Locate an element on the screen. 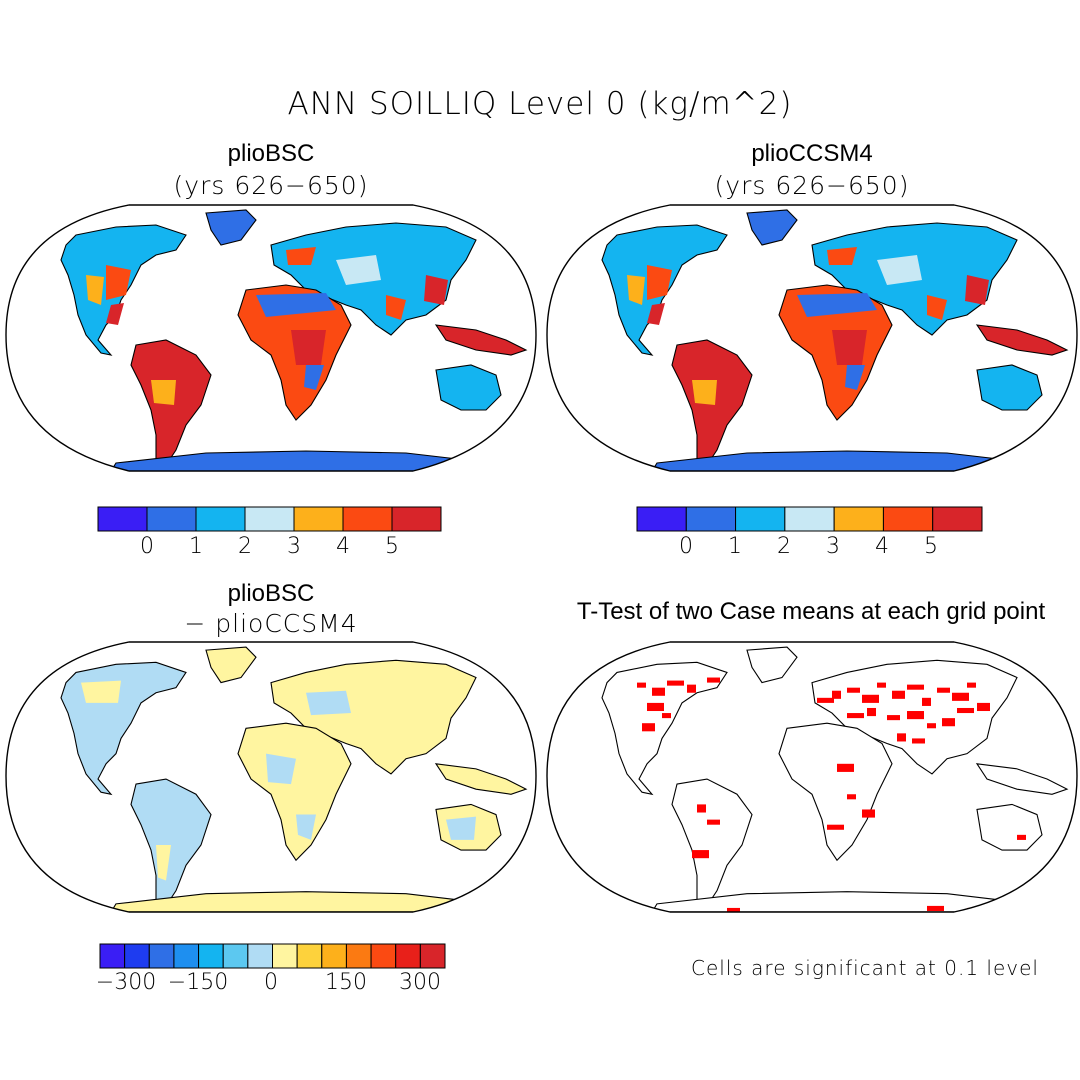 This screenshot has height=1080, width=1080. panel-subtitle-diff: − plioCCSM4 is located at coordinates (271, 623).